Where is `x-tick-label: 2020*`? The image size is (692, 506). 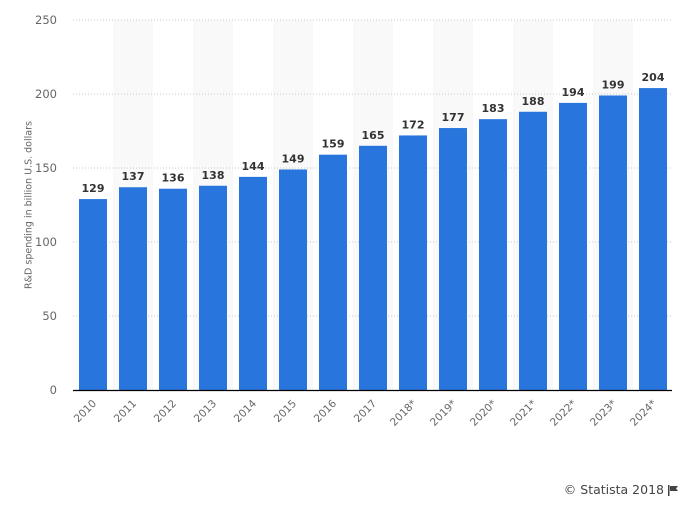
x-tick-label: 2020* is located at coordinates (483, 413).